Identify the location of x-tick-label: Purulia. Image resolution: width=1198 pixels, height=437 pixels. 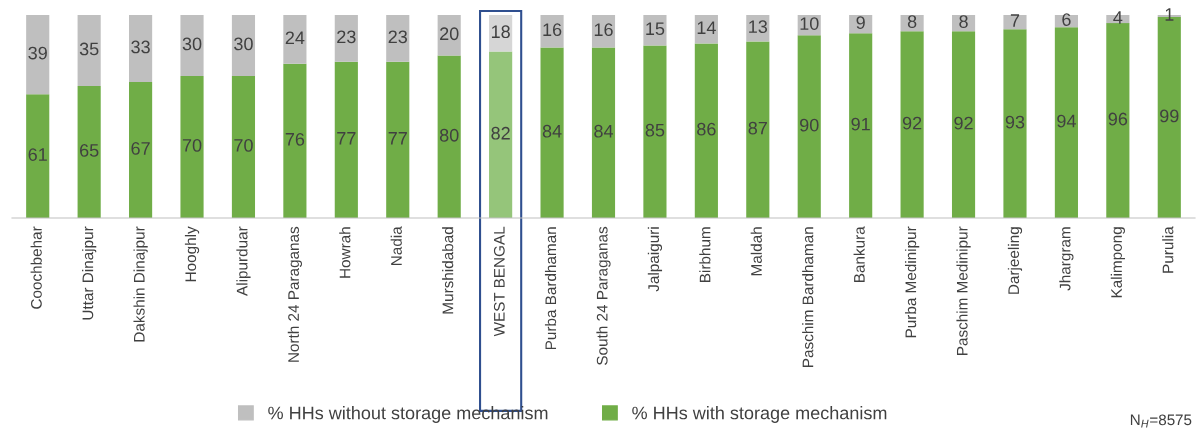
(1168, 249).